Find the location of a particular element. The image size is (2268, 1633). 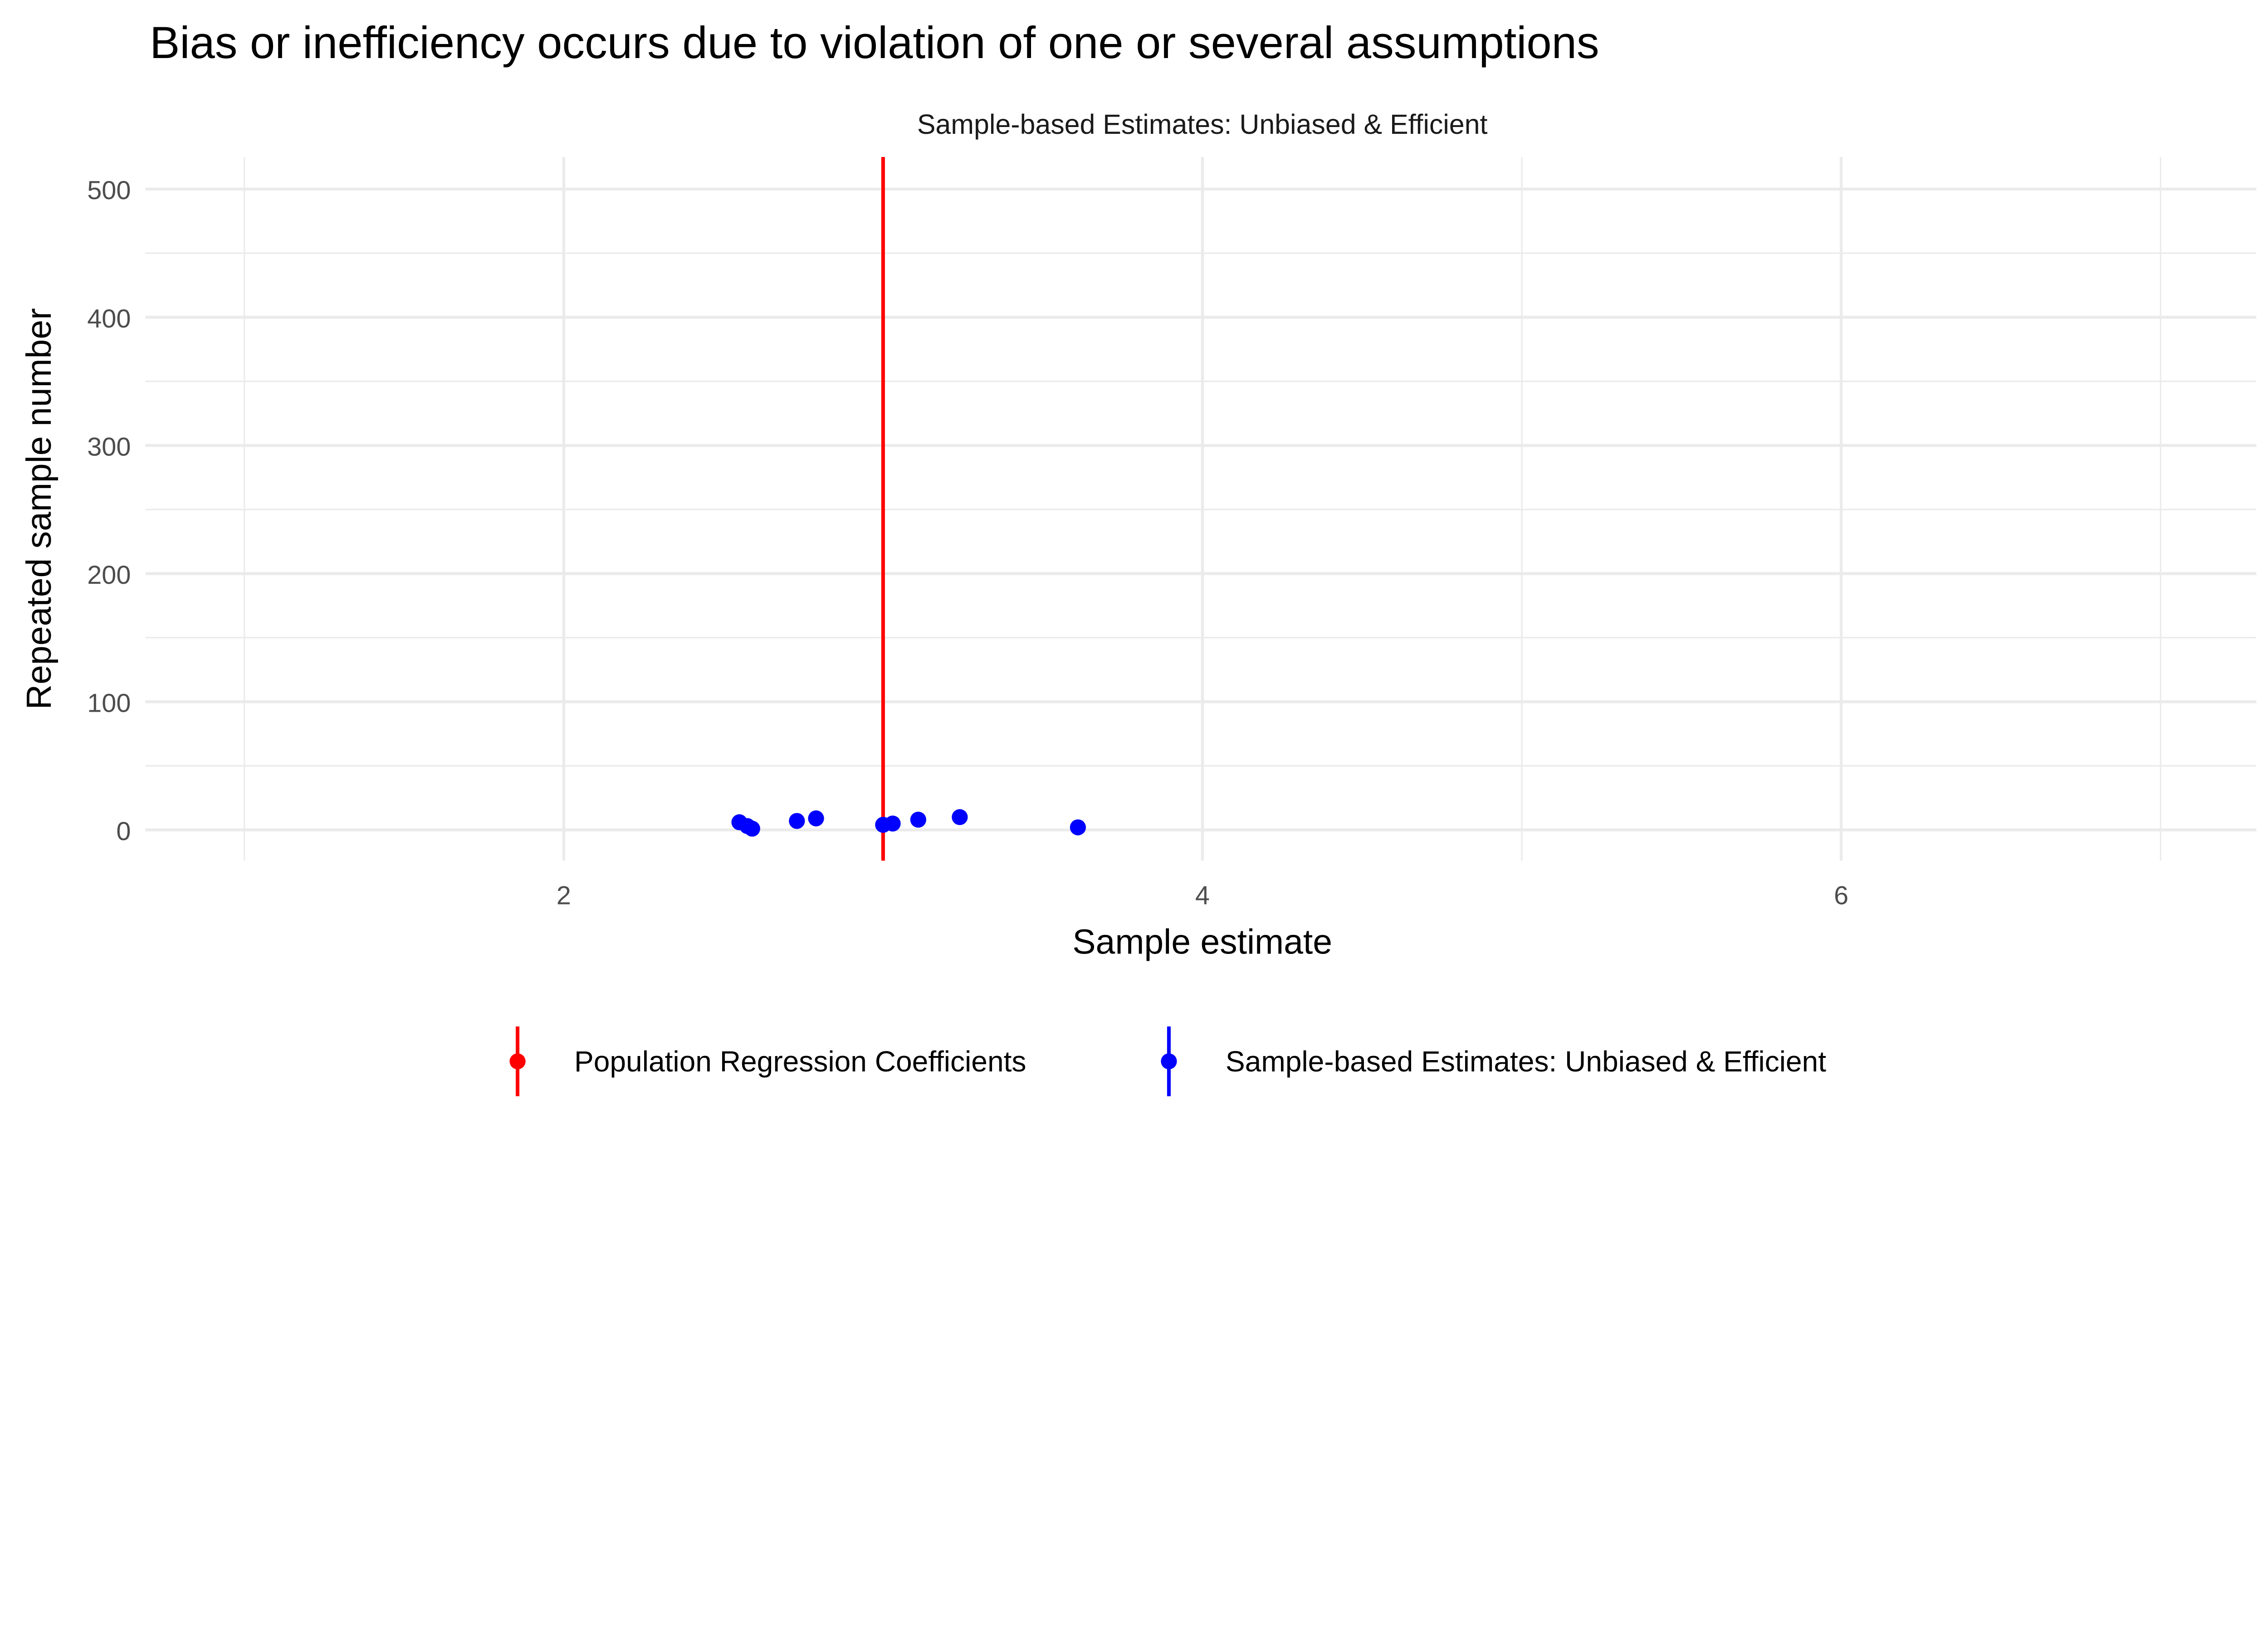

x-tick-label: 4 is located at coordinates (1203, 895).